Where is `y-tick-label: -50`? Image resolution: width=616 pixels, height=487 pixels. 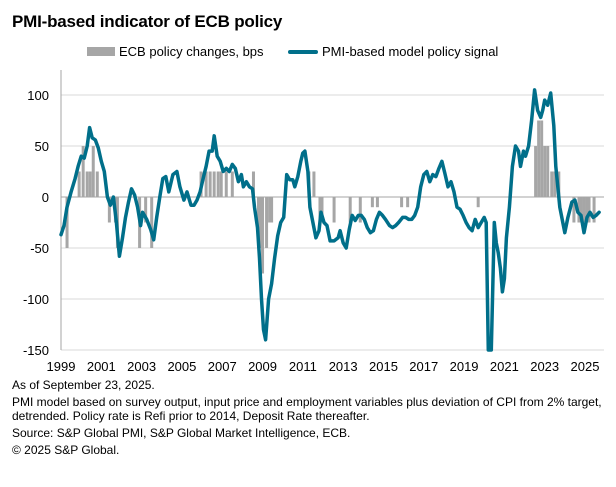 y-tick-label: -50 is located at coordinates (39, 248).